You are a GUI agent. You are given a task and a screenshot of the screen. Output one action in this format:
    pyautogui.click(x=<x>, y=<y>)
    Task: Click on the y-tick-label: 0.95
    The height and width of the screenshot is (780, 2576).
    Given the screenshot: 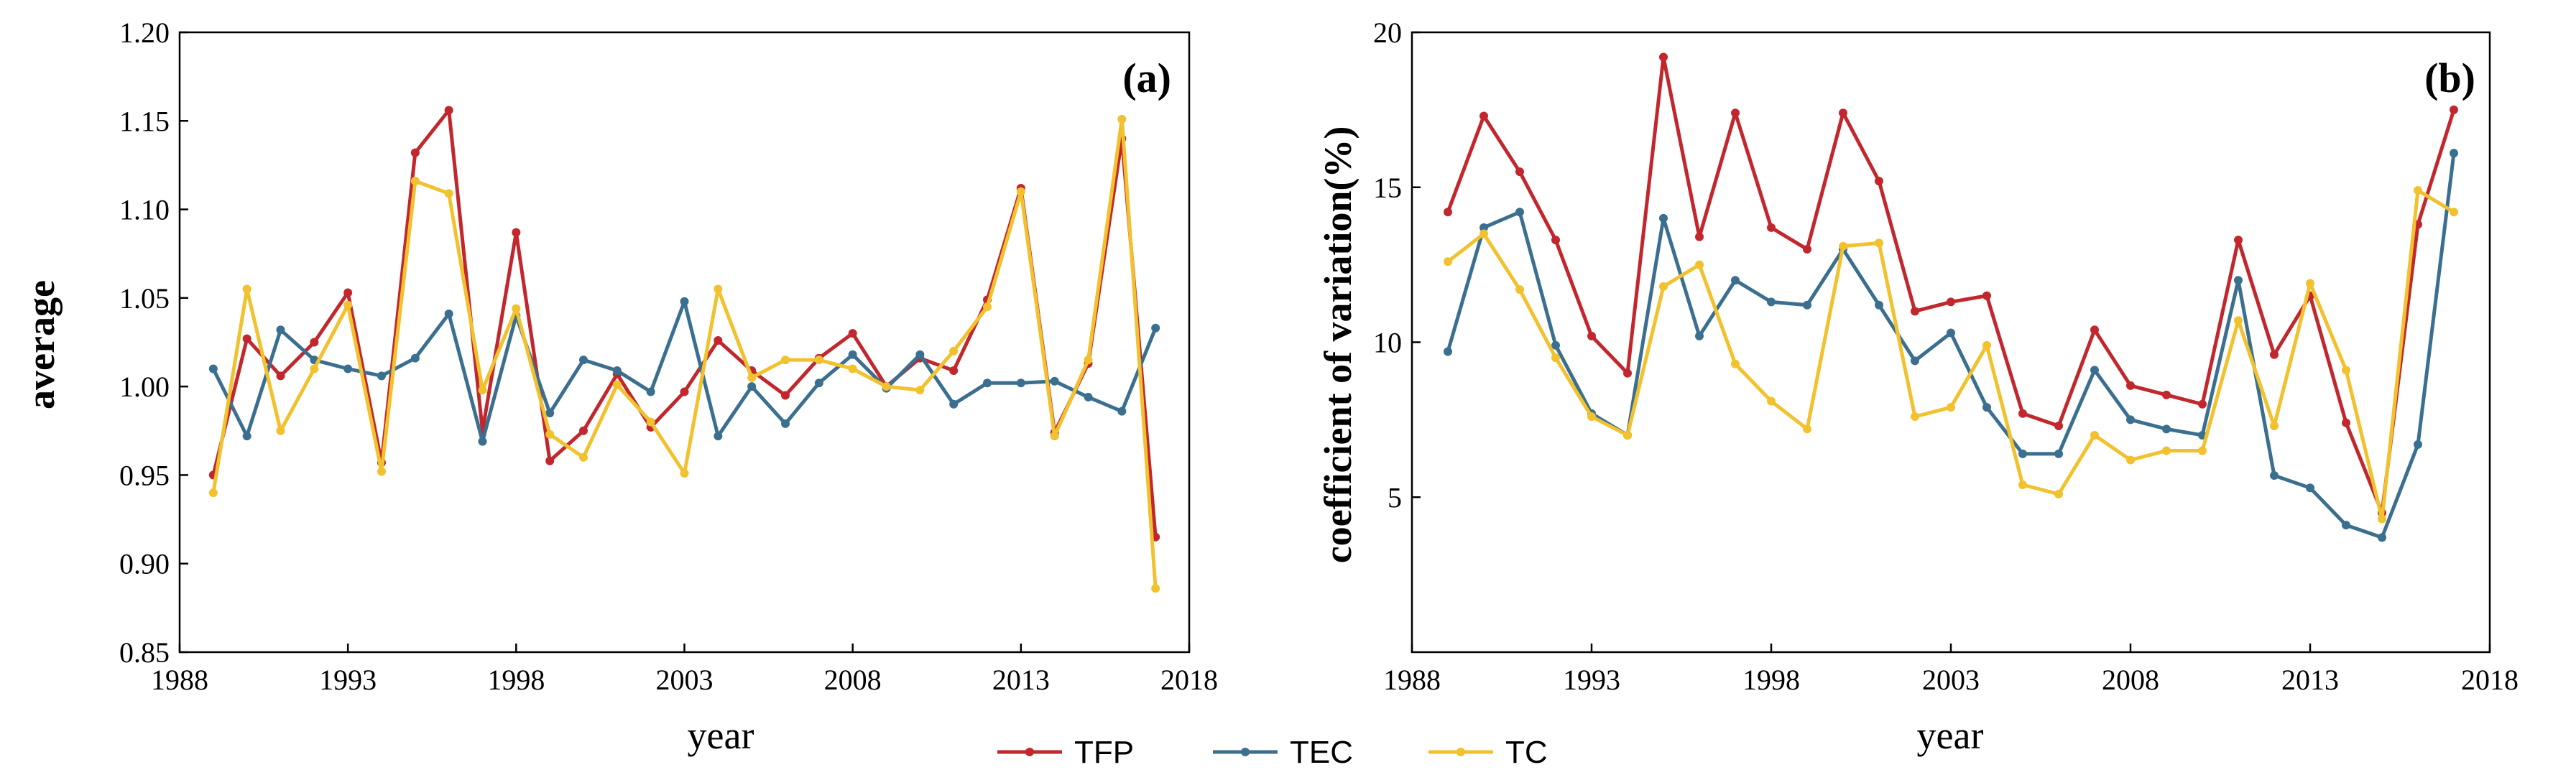 What is the action you would take?
    pyautogui.click(x=144, y=475)
    